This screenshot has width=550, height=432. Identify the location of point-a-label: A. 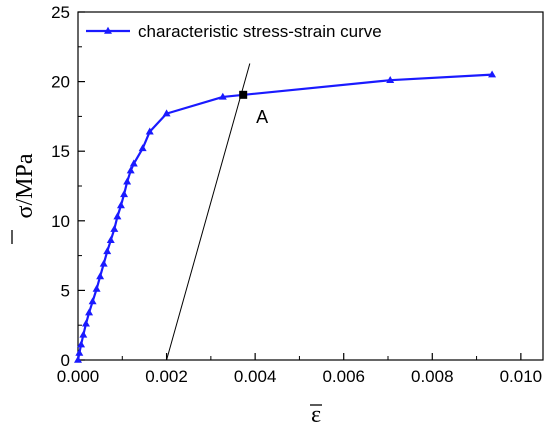
(262, 117).